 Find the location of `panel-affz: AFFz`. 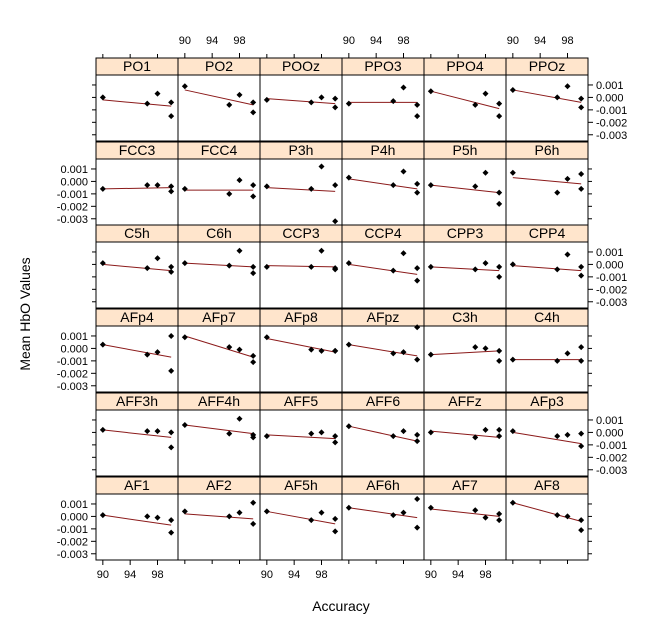

panel-affz: AFFz is located at coordinates (465, 434).